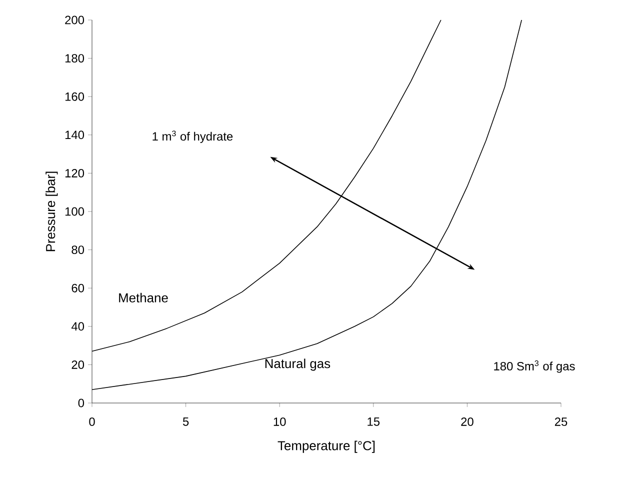 The image size is (626, 478). What do you see at coordinates (297, 364) in the screenshot?
I see `series-label: Natural gas` at bounding box center [297, 364].